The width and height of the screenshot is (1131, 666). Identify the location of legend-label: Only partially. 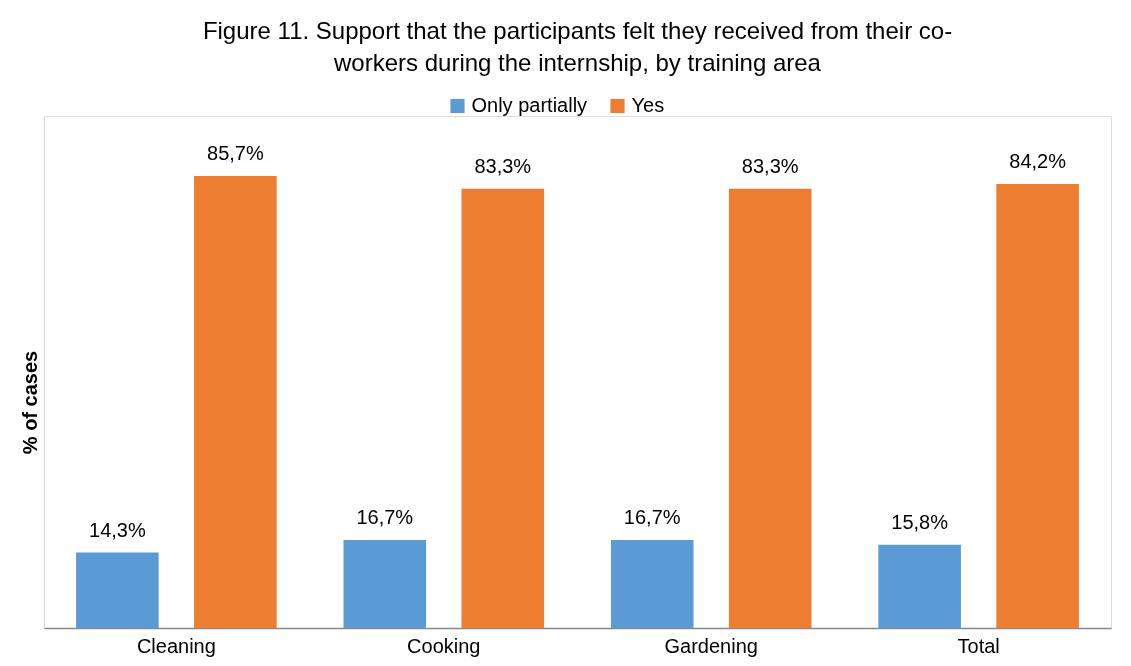
(529, 105).